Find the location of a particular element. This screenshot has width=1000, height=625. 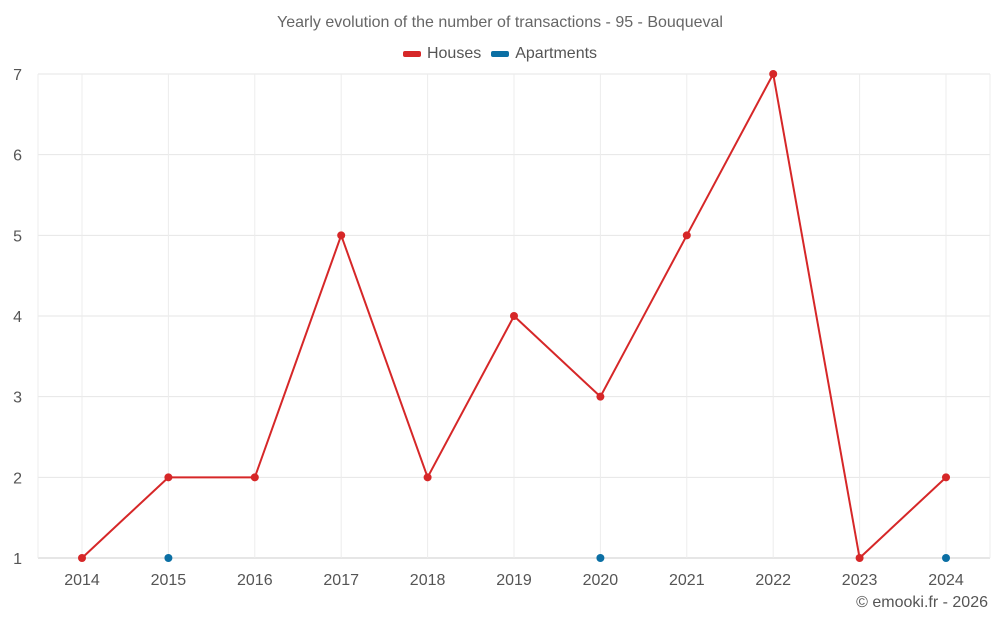

legend-swatch-apartments is located at coordinates (500, 54).